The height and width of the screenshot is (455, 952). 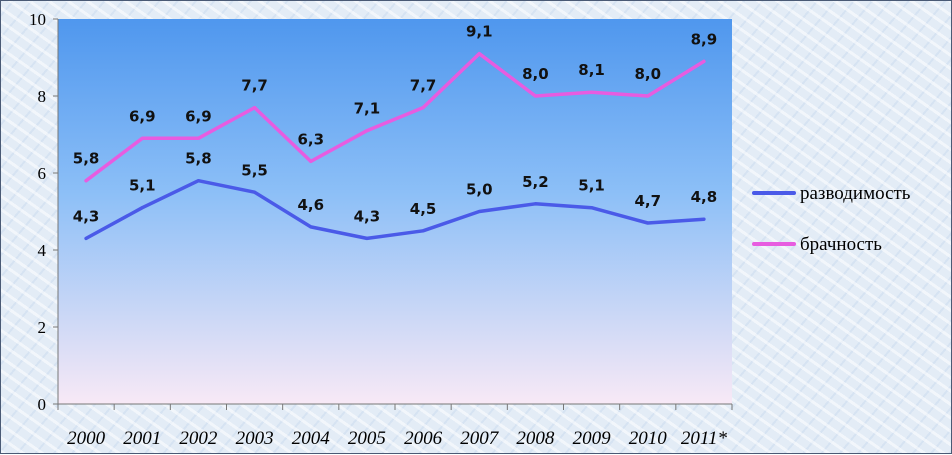 What do you see at coordinates (254, 170) in the screenshot?
I see `data-label: 5,5` at bounding box center [254, 170].